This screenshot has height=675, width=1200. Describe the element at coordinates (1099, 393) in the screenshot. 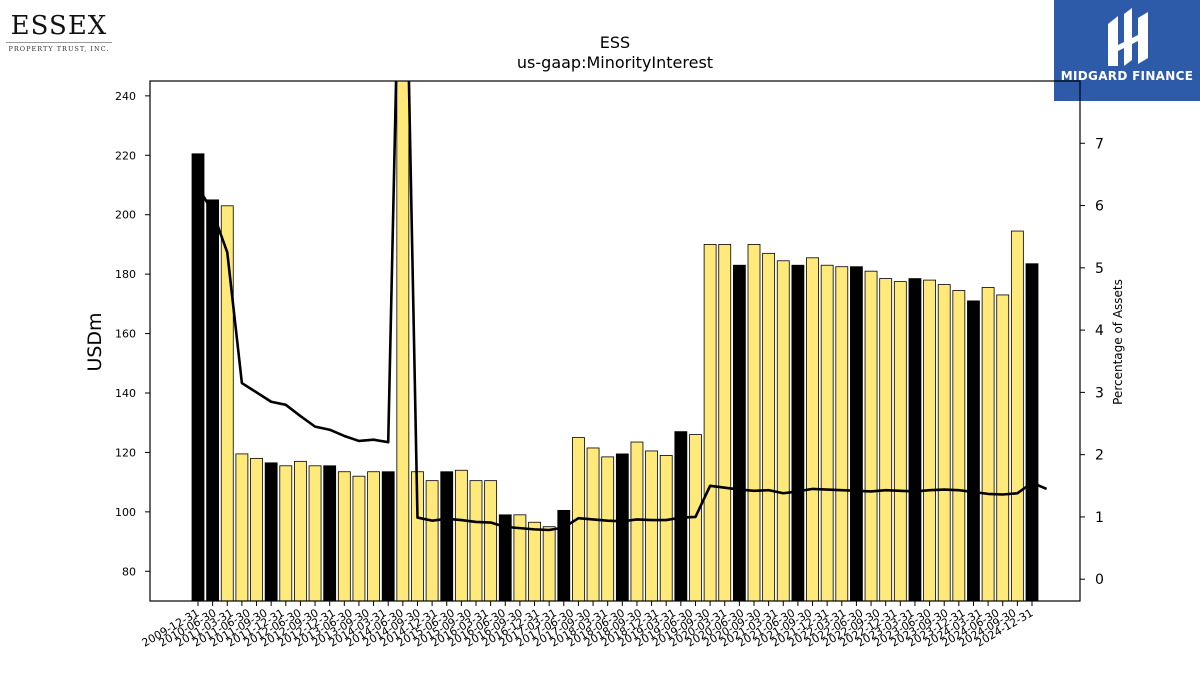

I see `y2-tick-label: 3` at that location.